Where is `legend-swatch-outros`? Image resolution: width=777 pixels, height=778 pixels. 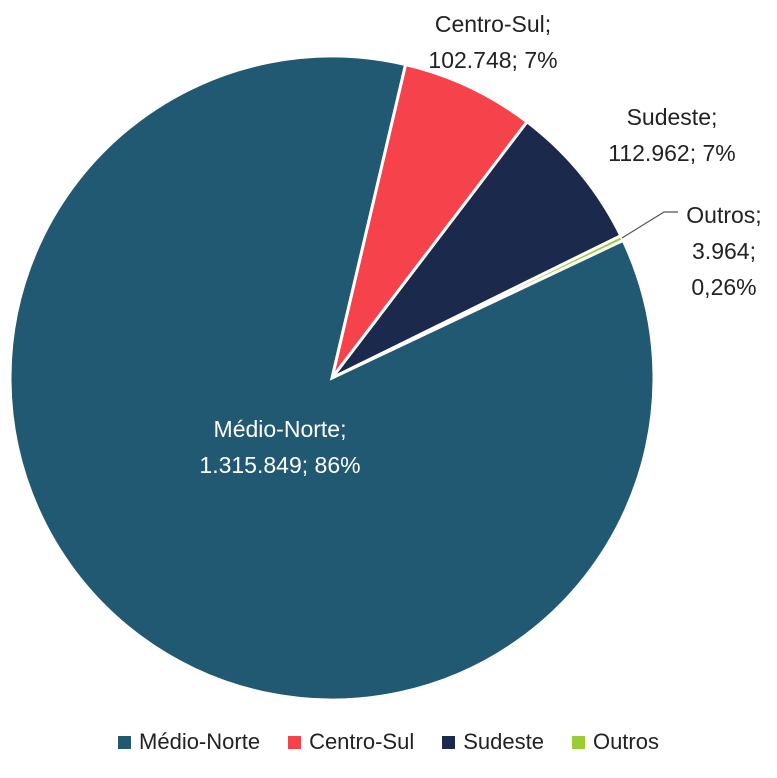
legend-swatch-outros is located at coordinates (578, 742).